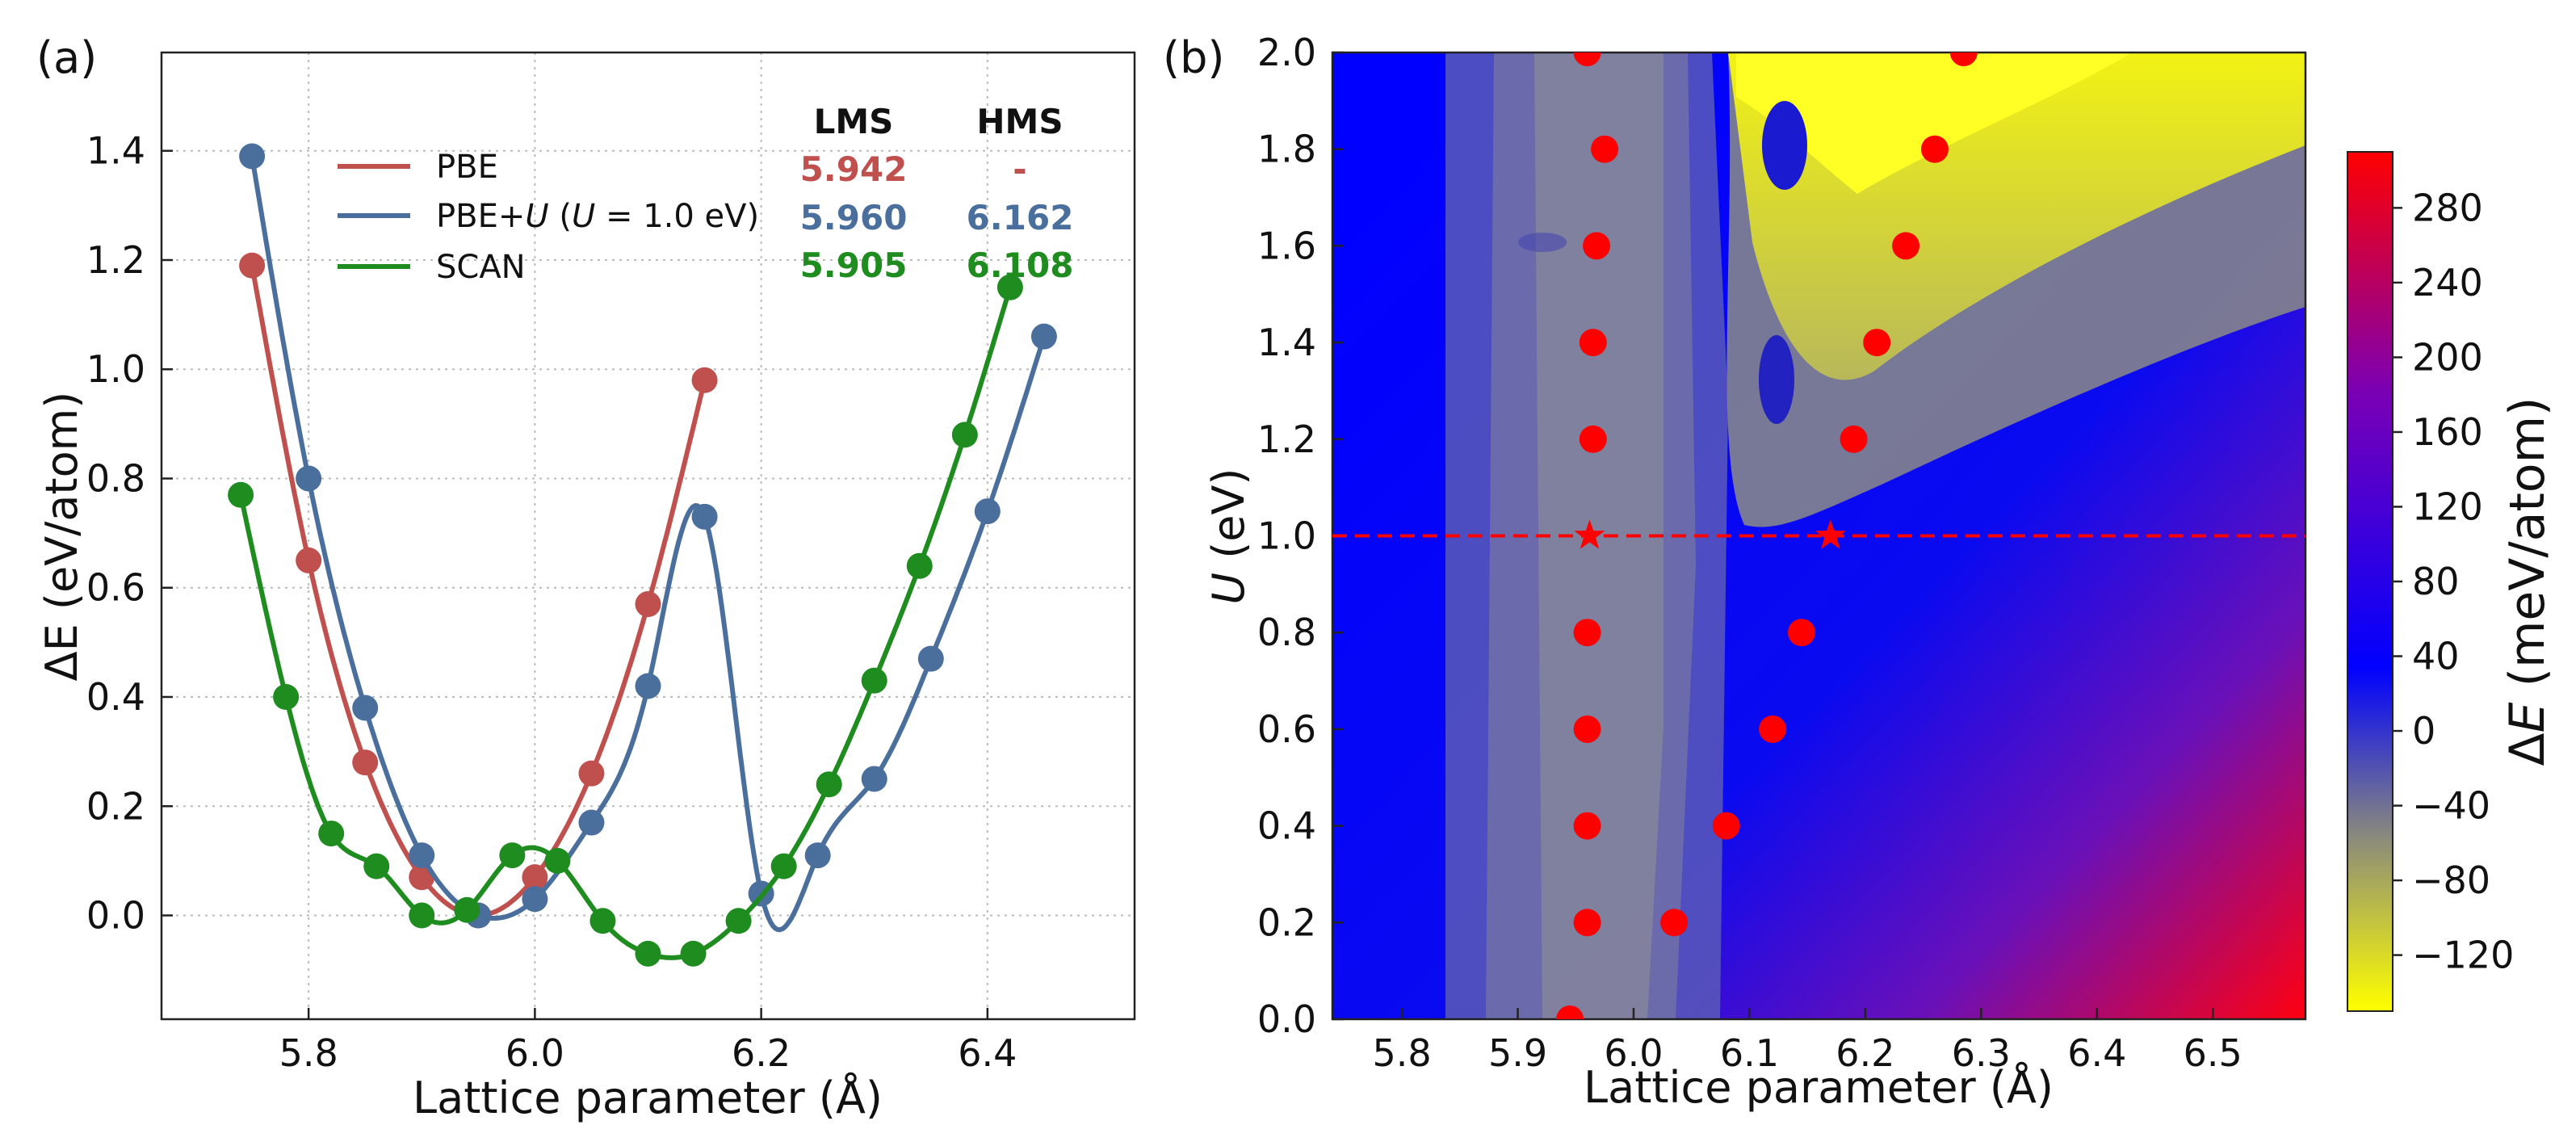  Describe the element at coordinates (854, 121) in the screenshot. I see `table-header-lms: LMS` at that location.